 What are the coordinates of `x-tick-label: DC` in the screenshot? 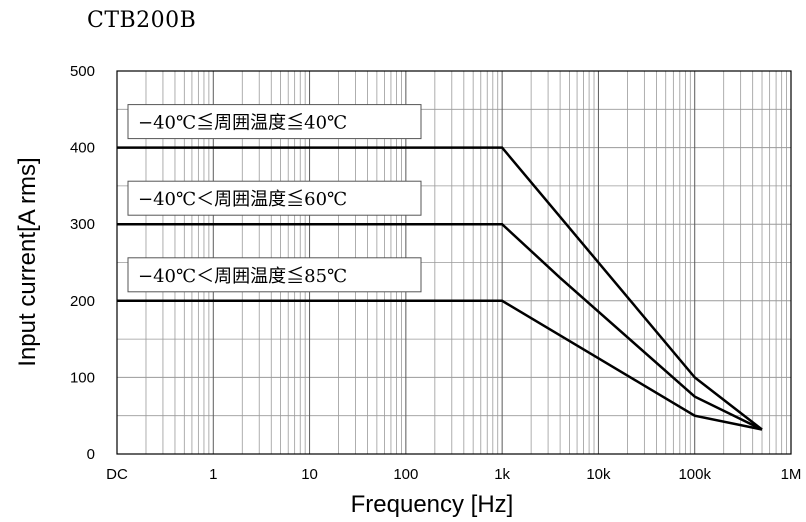 It's located at (117, 474).